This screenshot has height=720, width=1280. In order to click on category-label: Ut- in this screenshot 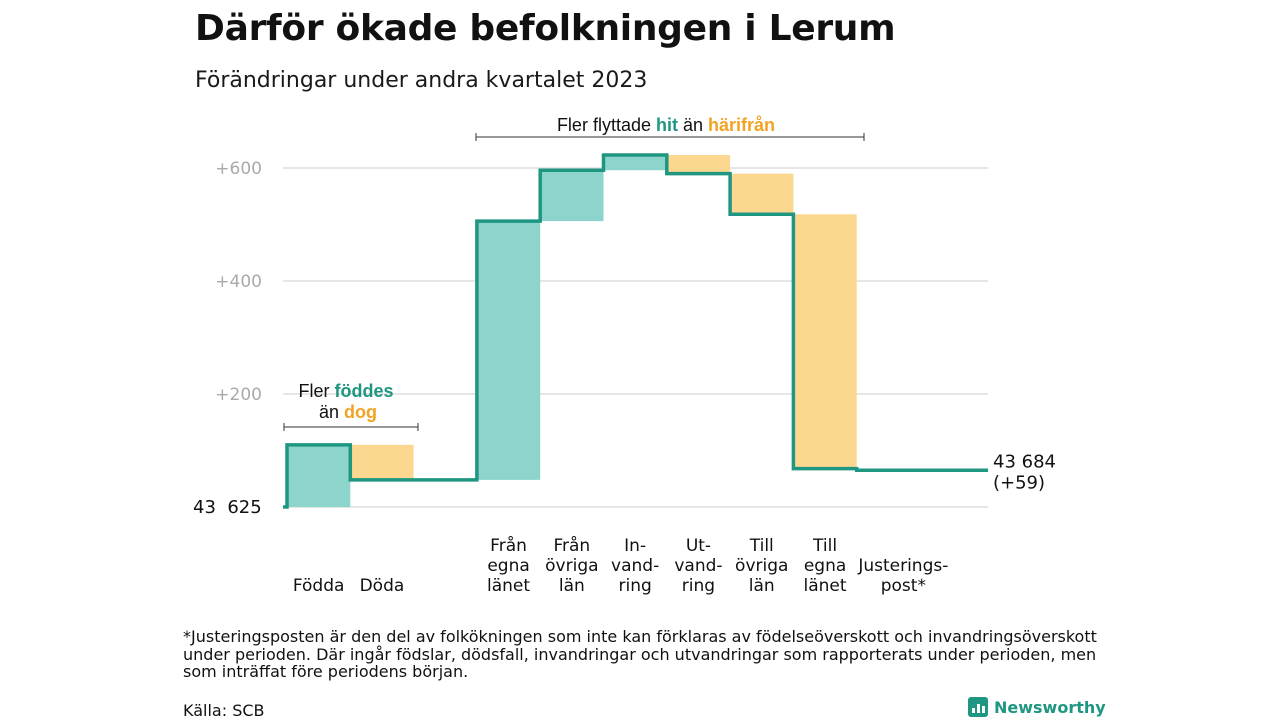, I will do `click(698, 546)`.